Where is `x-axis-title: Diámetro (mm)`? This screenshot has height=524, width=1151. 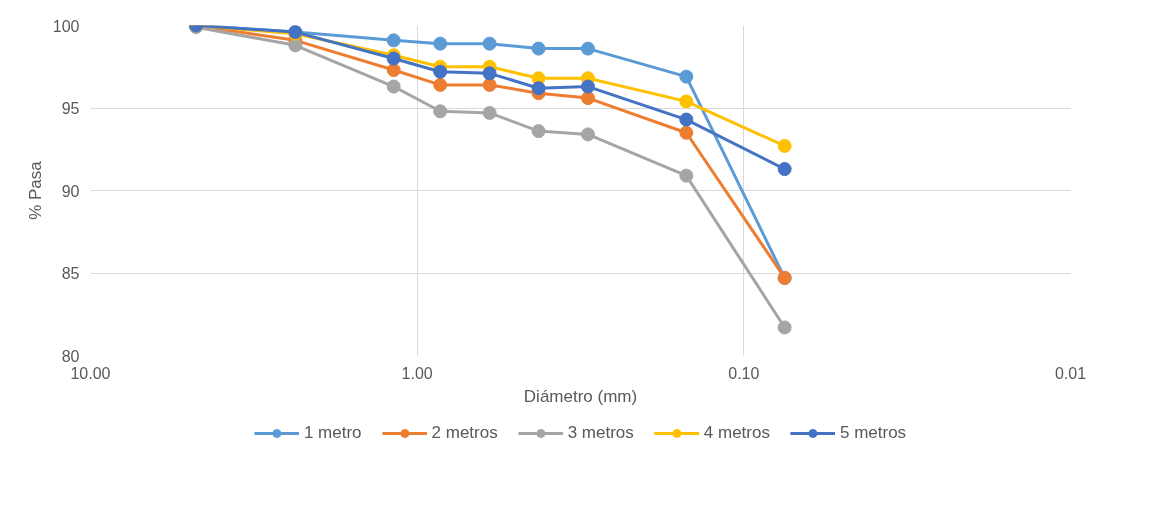 x-axis-title: Diámetro (mm) is located at coordinates (580, 396).